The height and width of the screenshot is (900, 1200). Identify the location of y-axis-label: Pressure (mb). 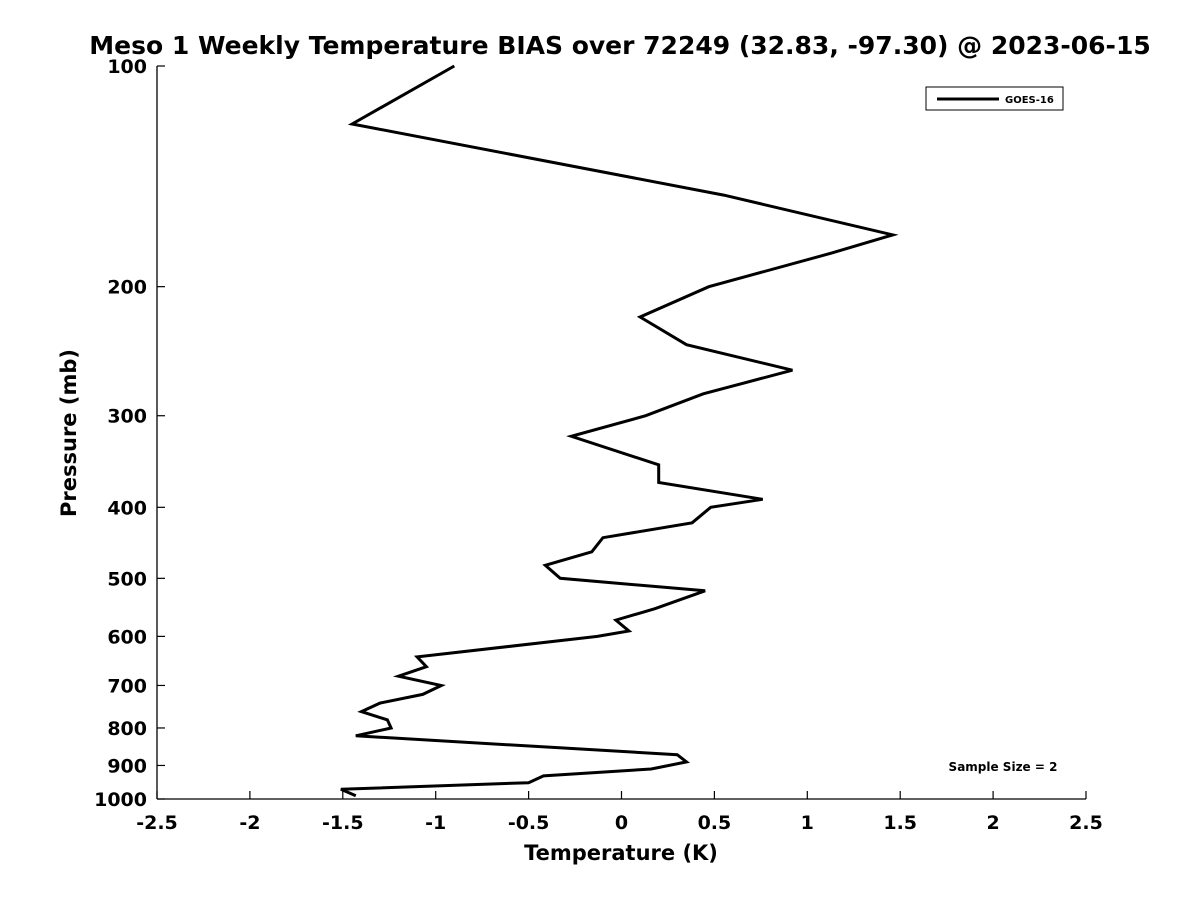
(69, 433).